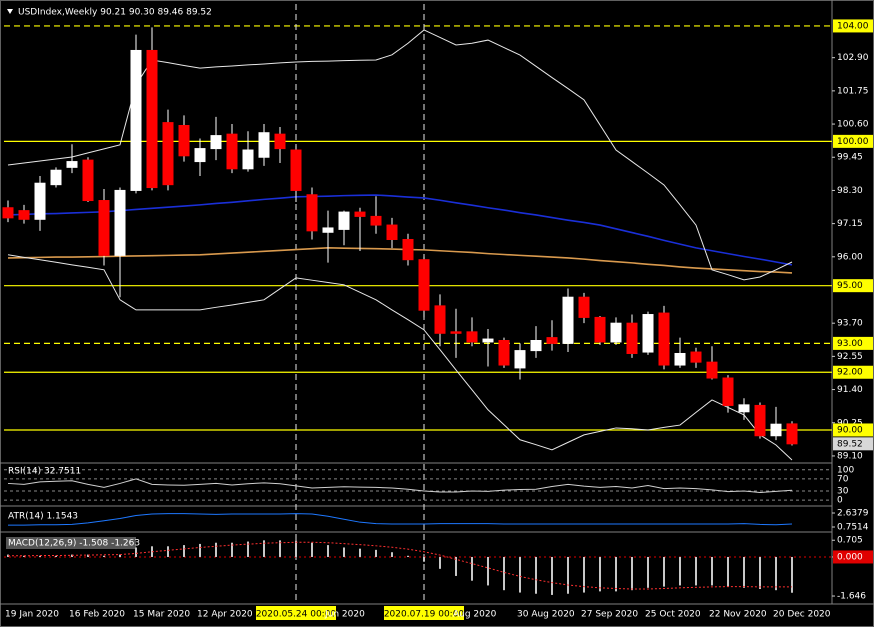 The width and height of the screenshot is (874, 627). I want to click on y-tick-label: 0.7514, so click(853, 527).